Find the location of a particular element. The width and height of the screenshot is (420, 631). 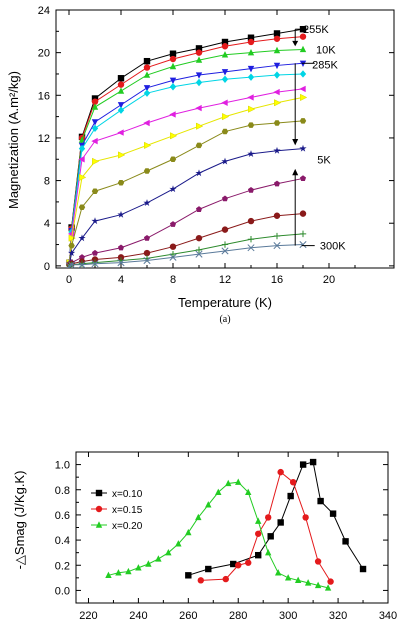

caption-a: (a) is located at coordinates (224, 319).